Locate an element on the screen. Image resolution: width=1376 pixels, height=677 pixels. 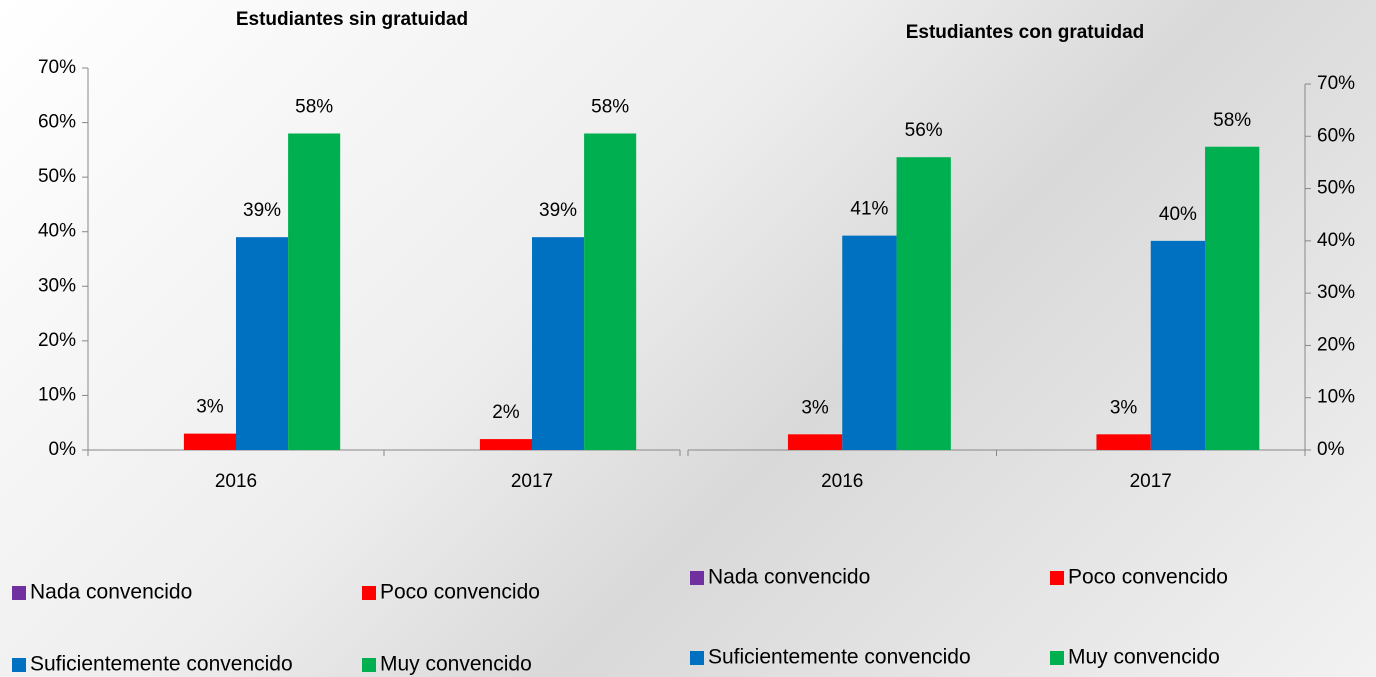
data-label: 40% is located at coordinates (1178, 214).